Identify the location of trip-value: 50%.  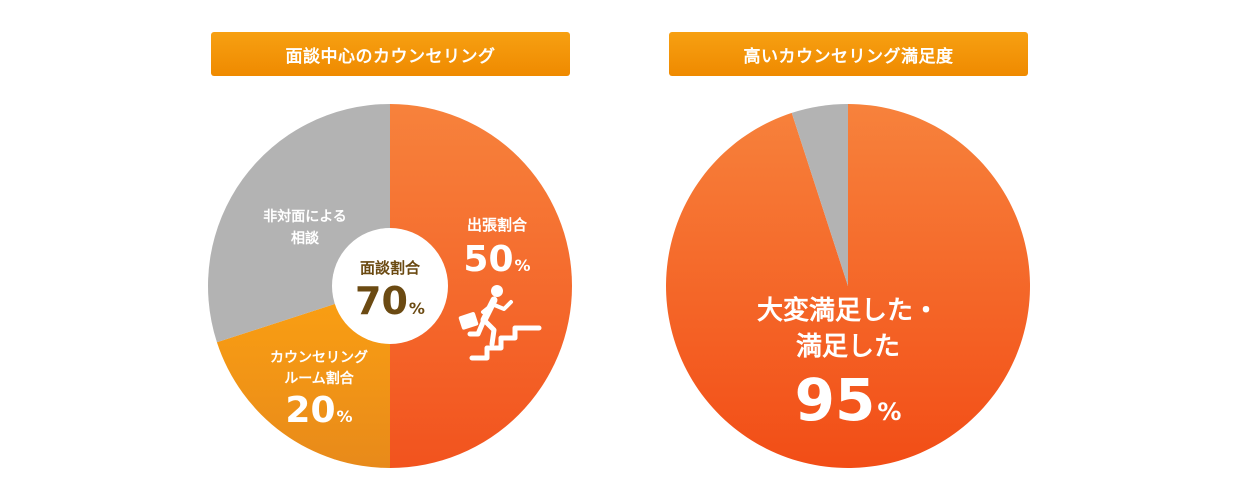
(496, 259).